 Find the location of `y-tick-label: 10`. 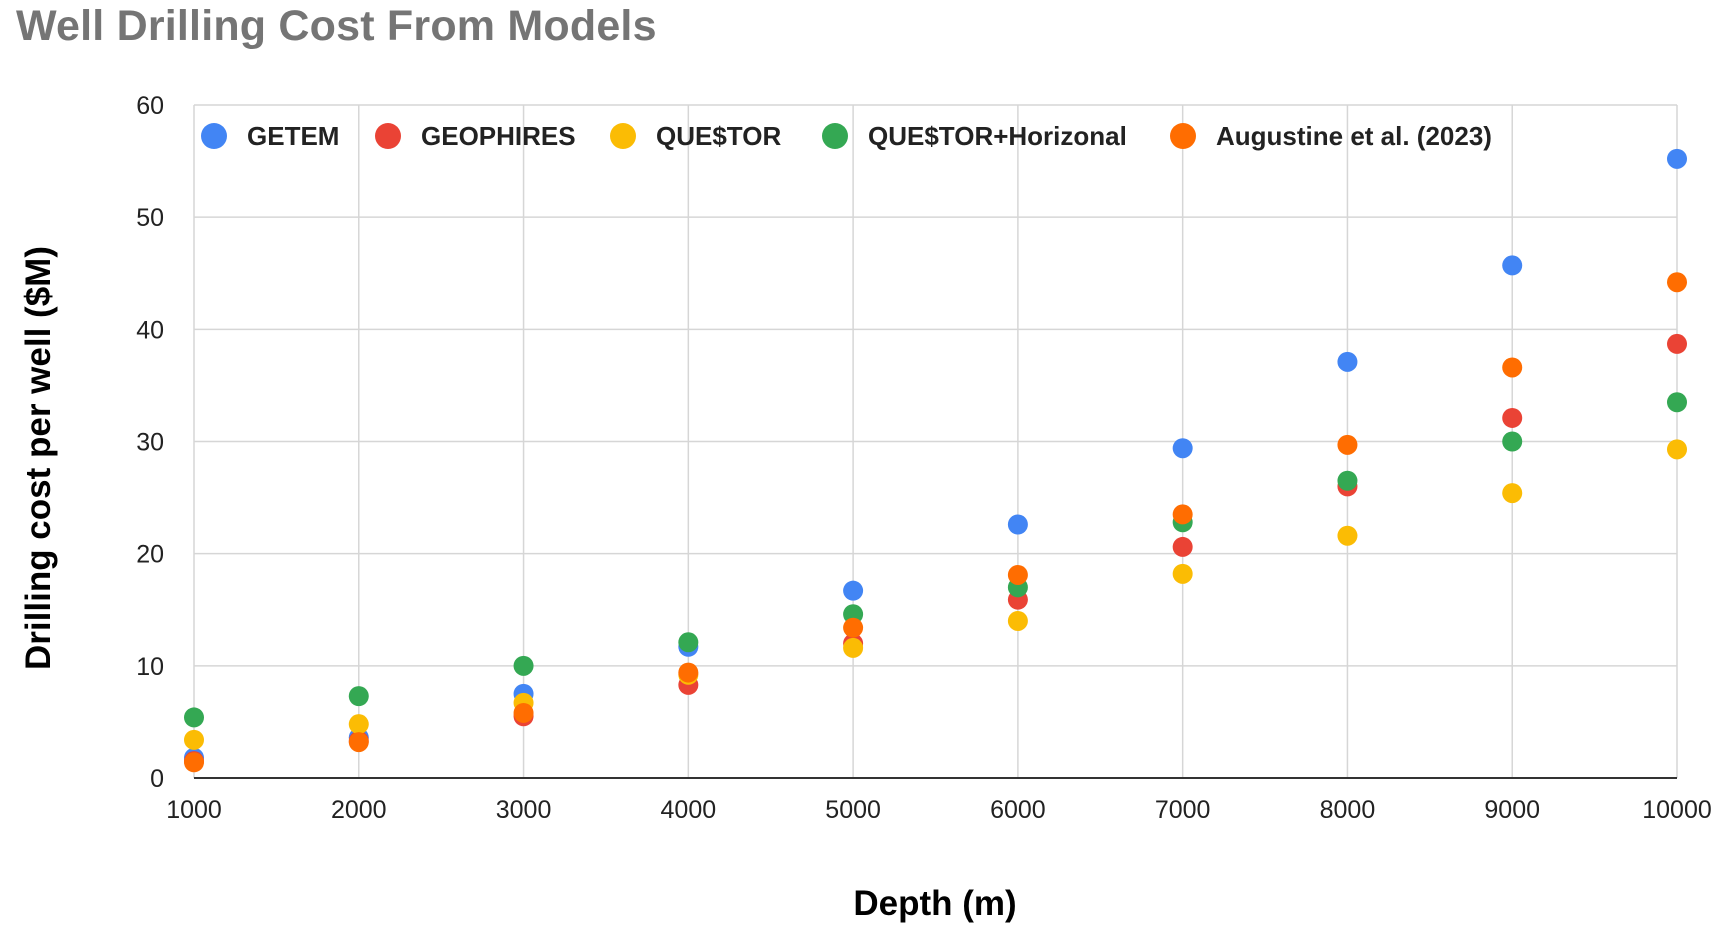

y-tick-label: 10 is located at coordinates (150, 667).